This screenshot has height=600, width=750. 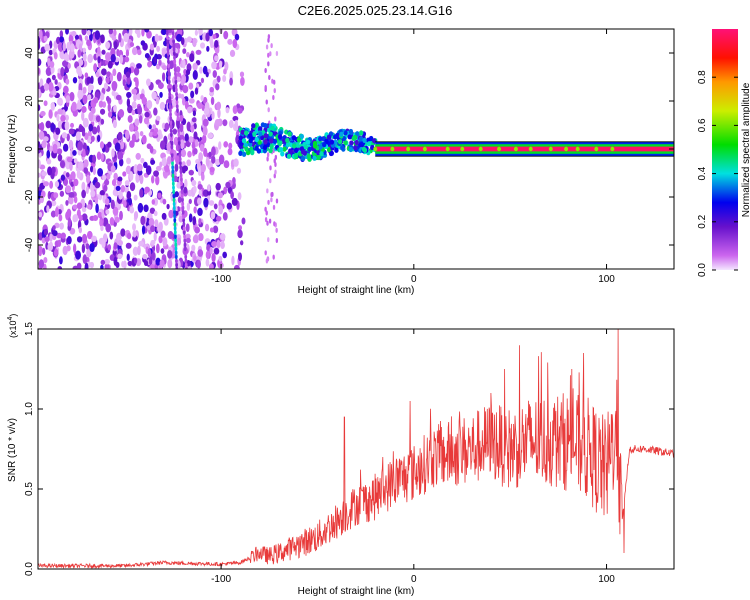 What do you see at coordinates (702, 270) in the screenshot?
I see `colorbar-tick-label: 0.0` at bounding box center [702, 270].